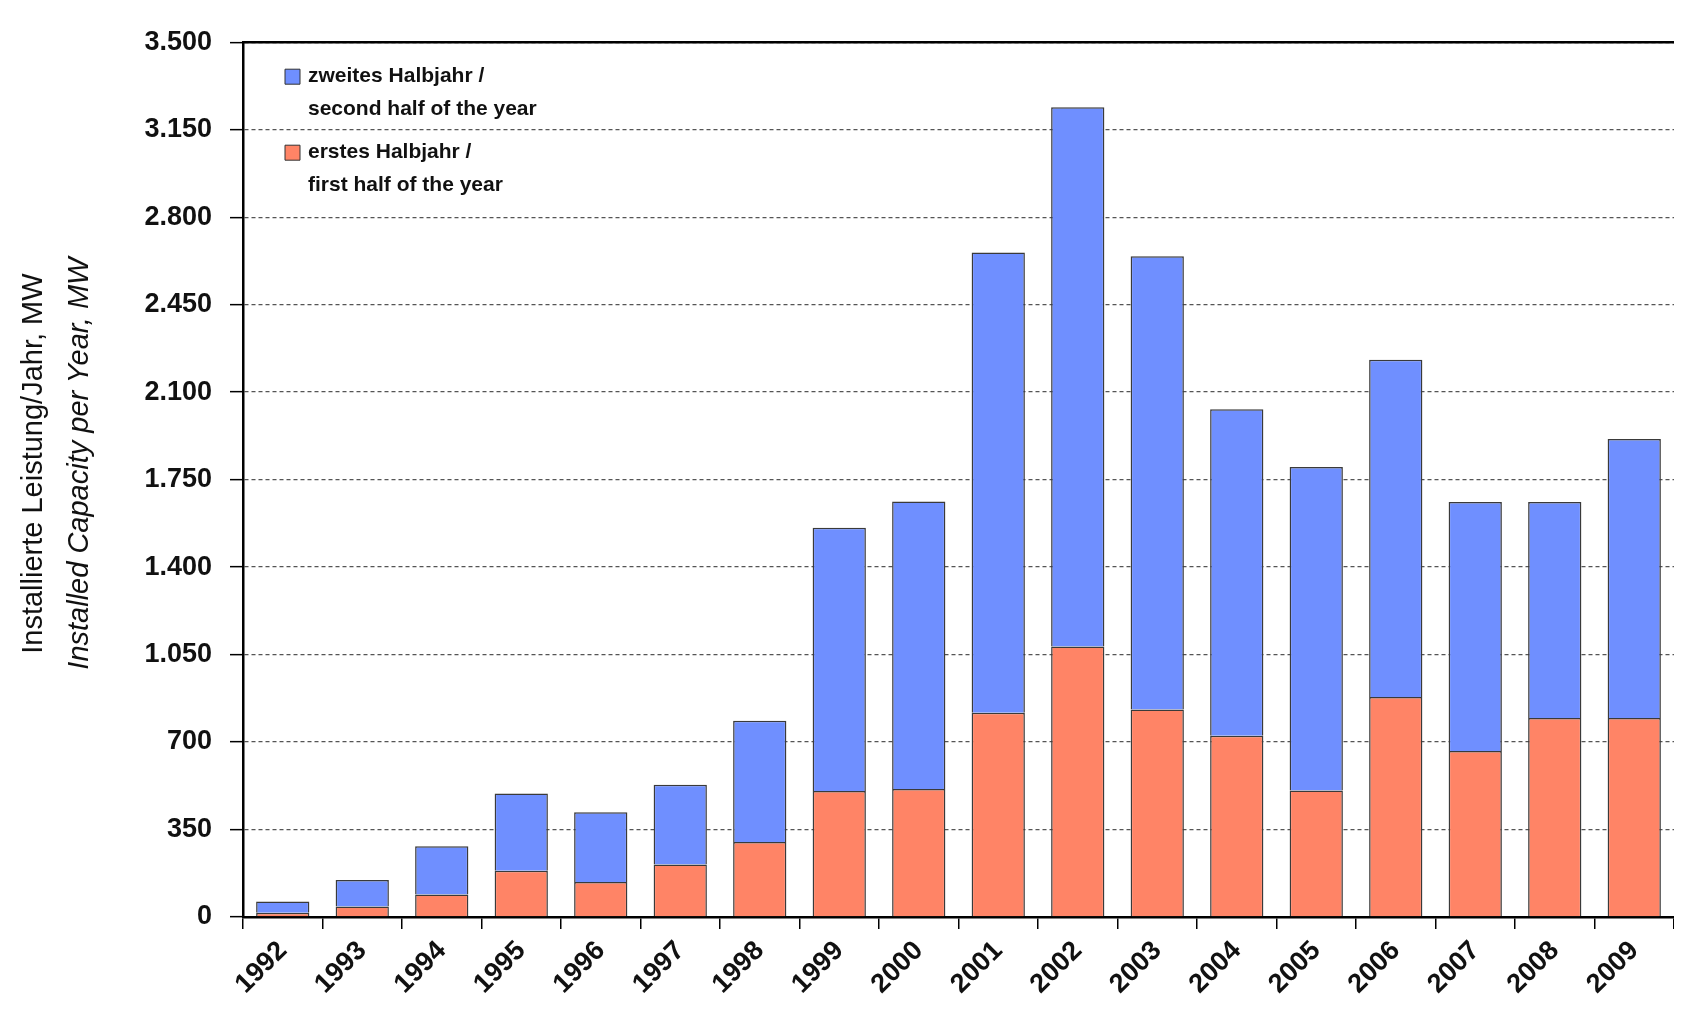  Describe the element at coordinates (422, 91) in the screenshot. I see `legend-label: zweites Halbjahr / second half of the year` at that location.